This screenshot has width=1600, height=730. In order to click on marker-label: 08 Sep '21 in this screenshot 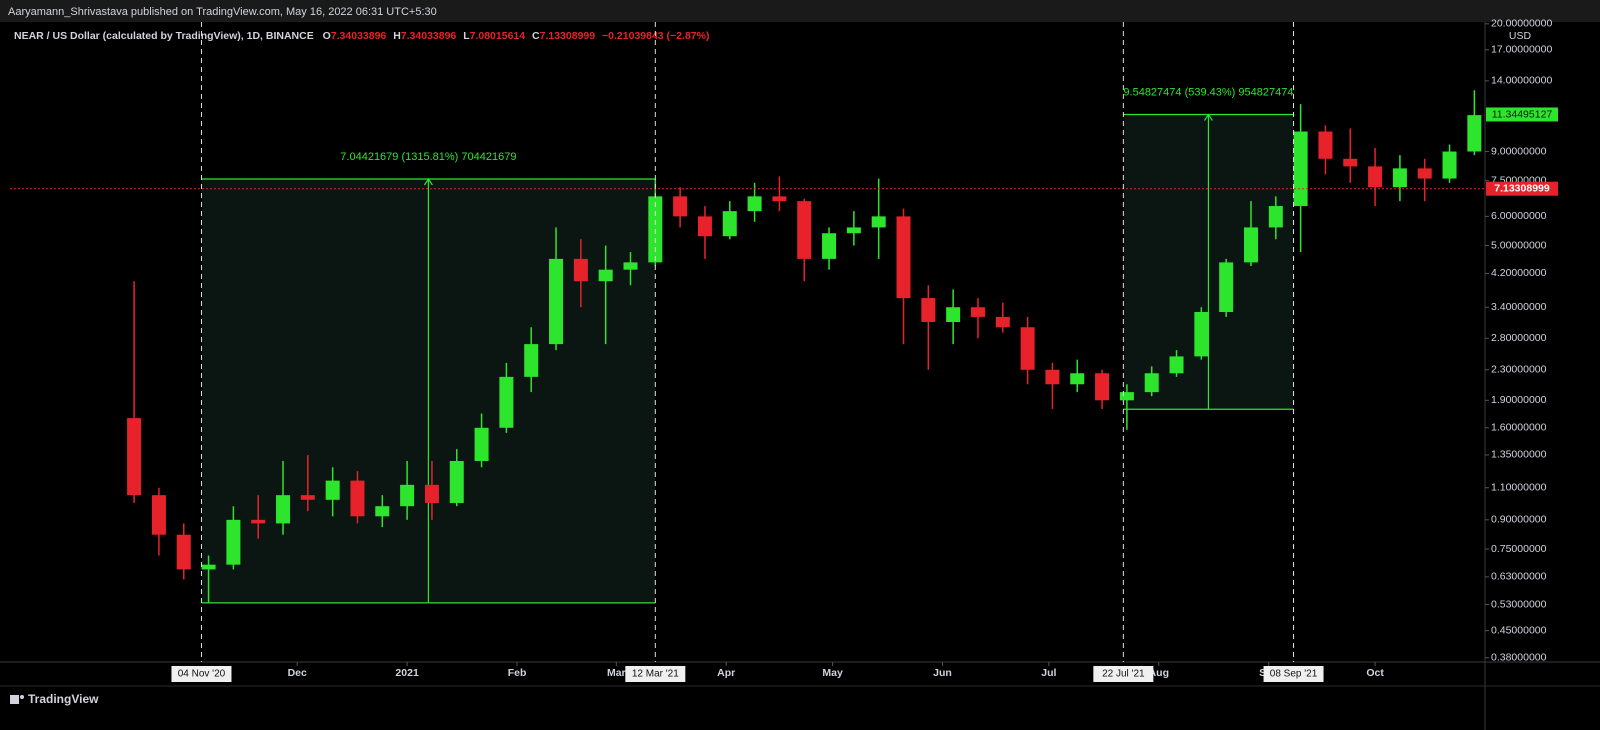, I will do `click(1294, 674)`.